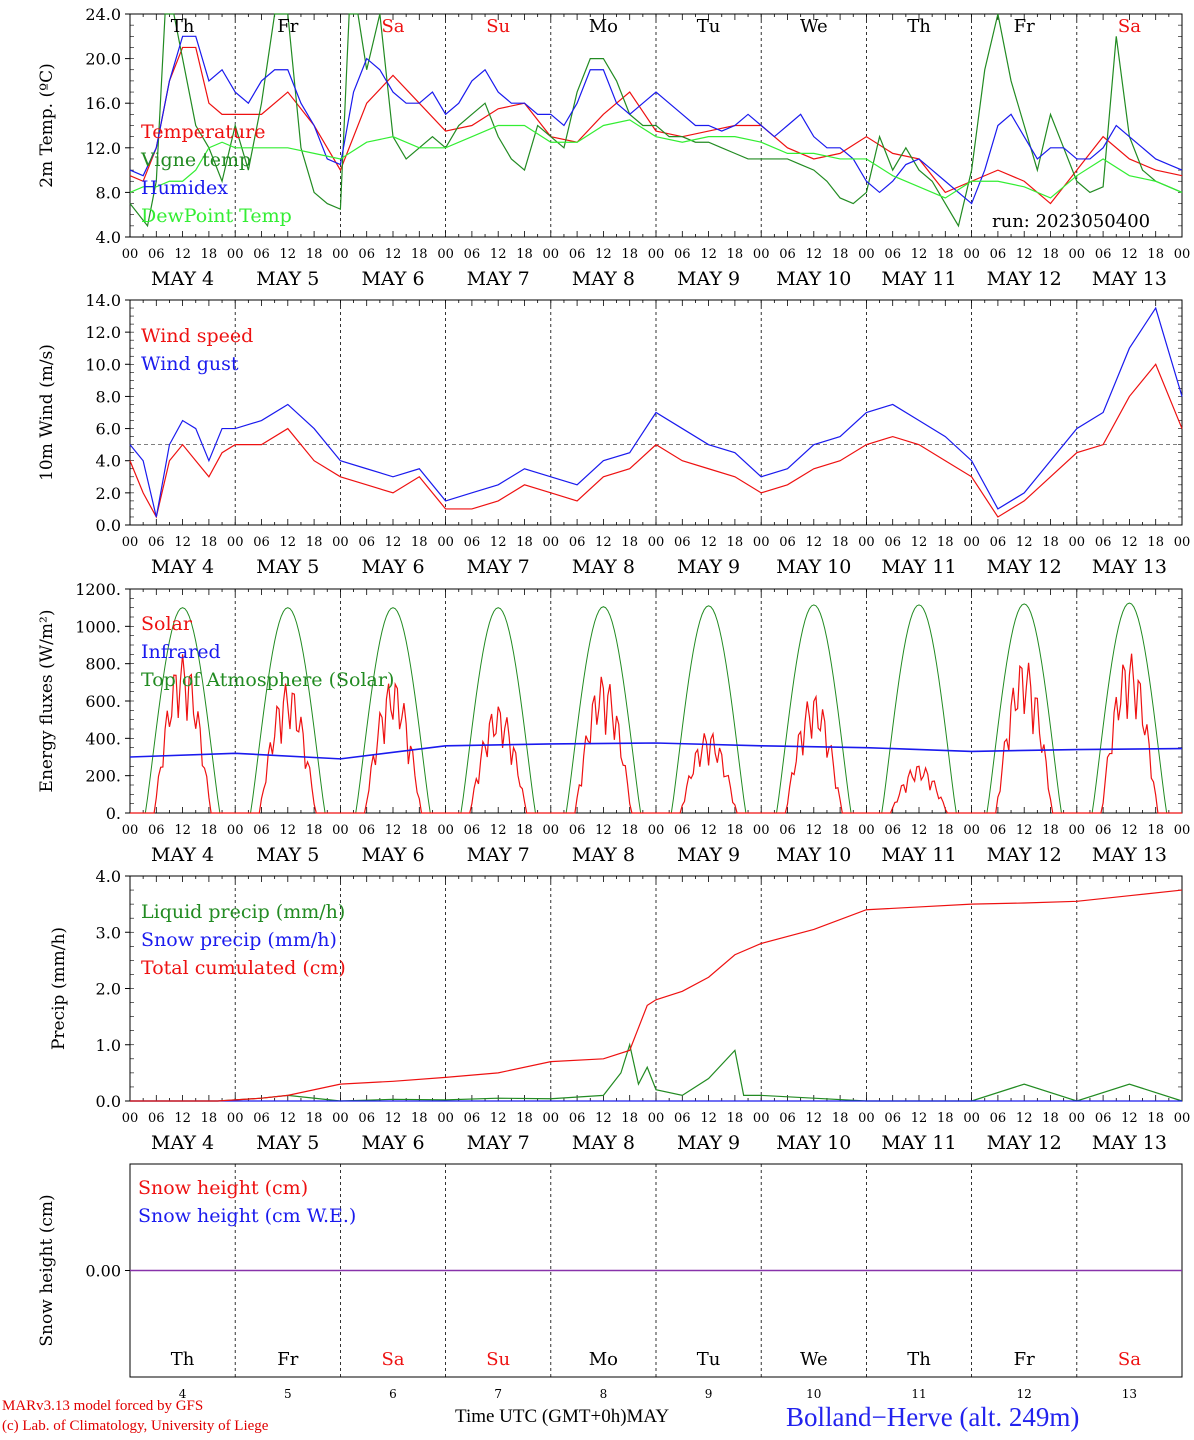  I want to click on y-axis-label-precip: Precip (mm/h), so click(59, 988).